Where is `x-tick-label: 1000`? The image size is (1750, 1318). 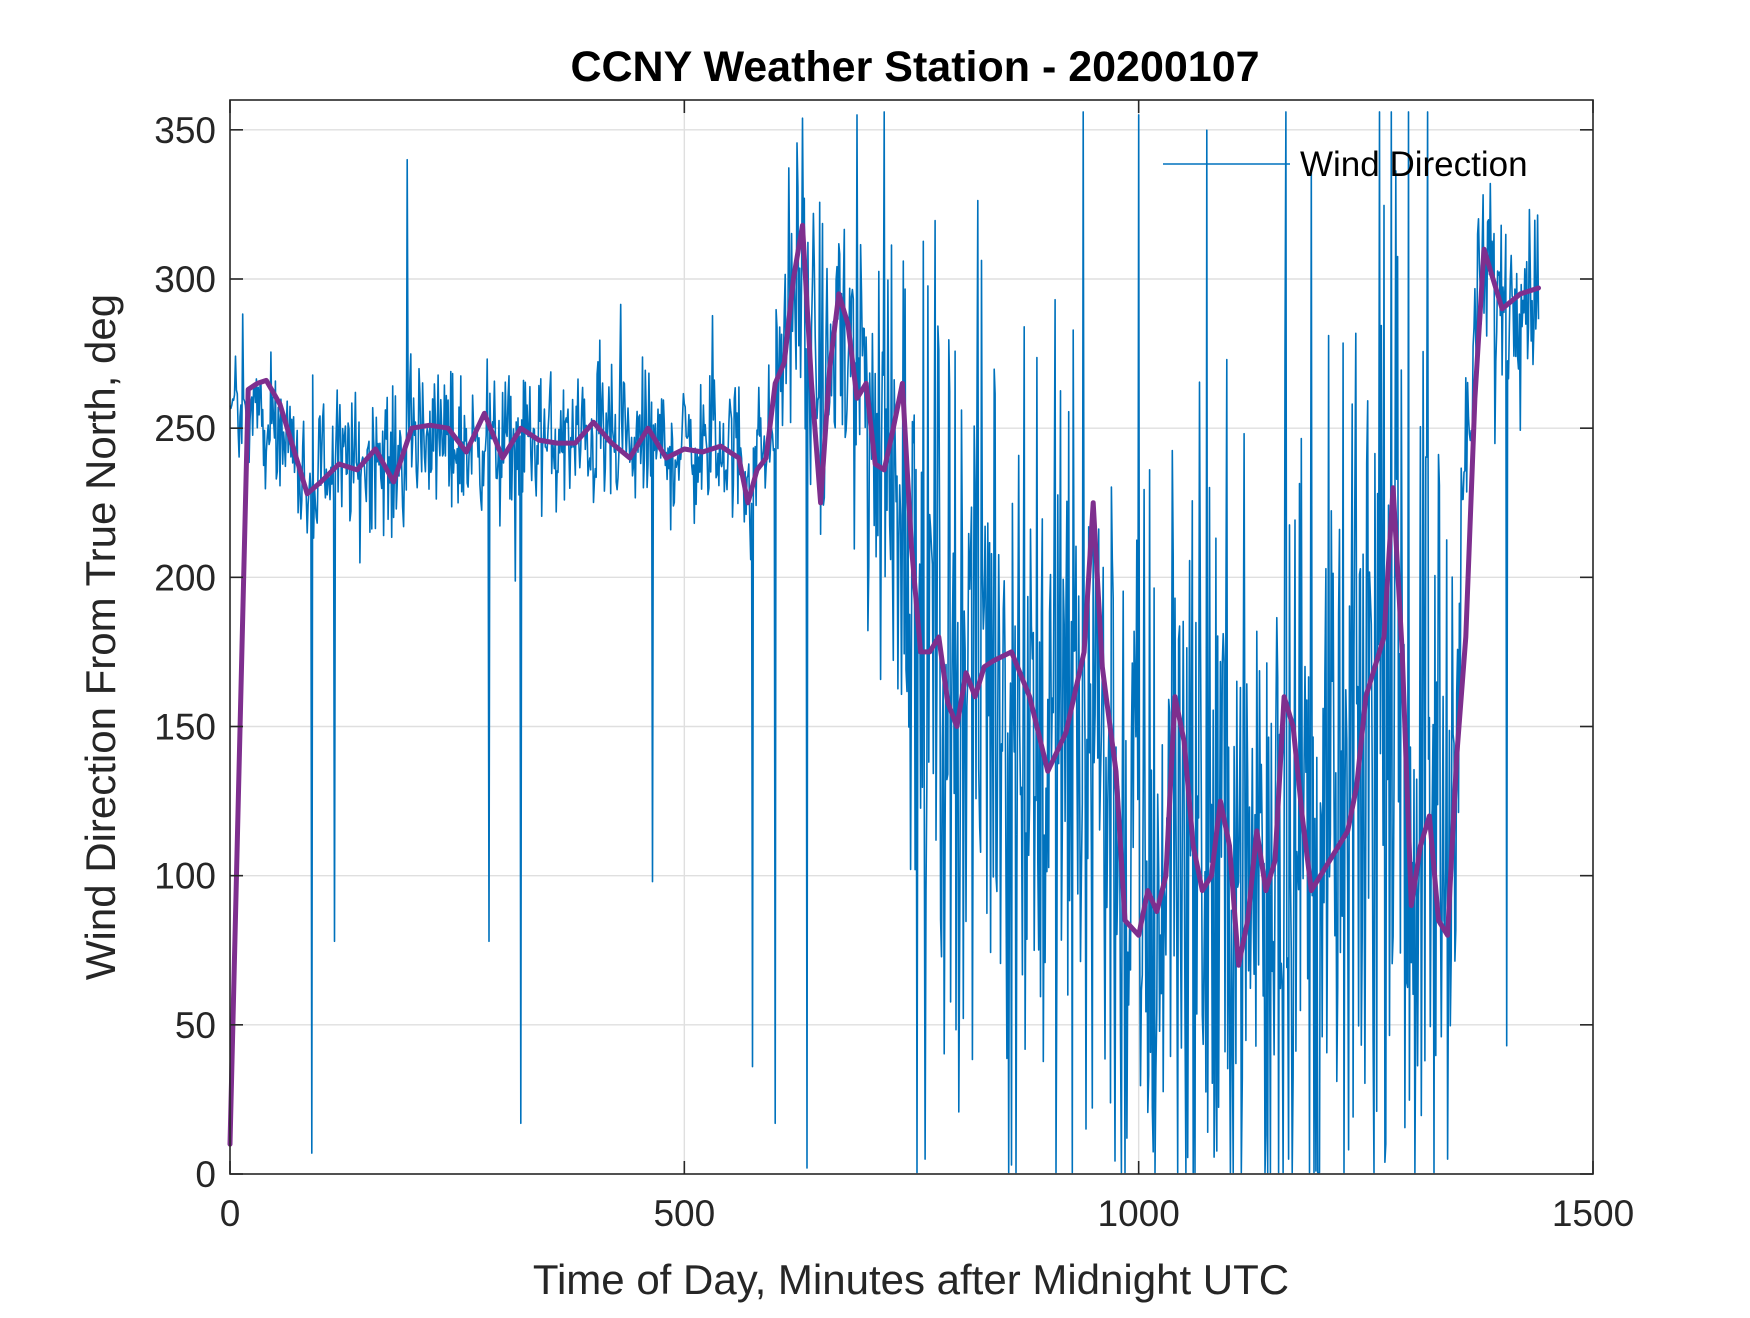
x-tick-label: 1000 is located at coordinates (1139, 1213).